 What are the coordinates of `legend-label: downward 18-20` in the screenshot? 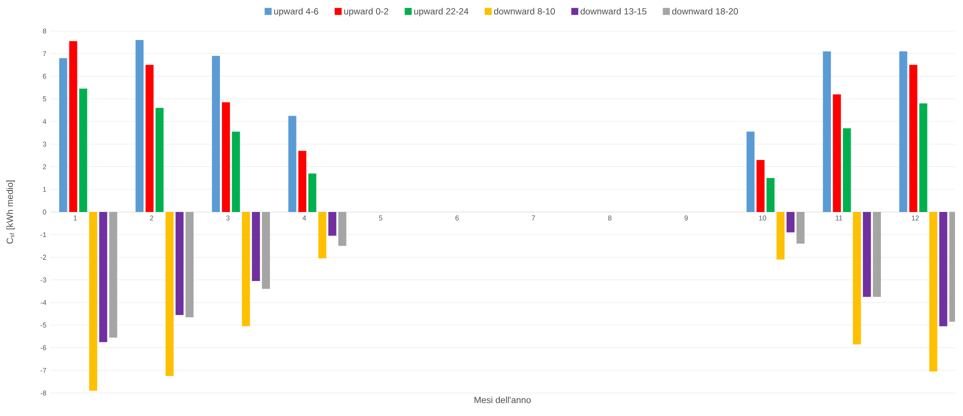 It's located at (705, 11).